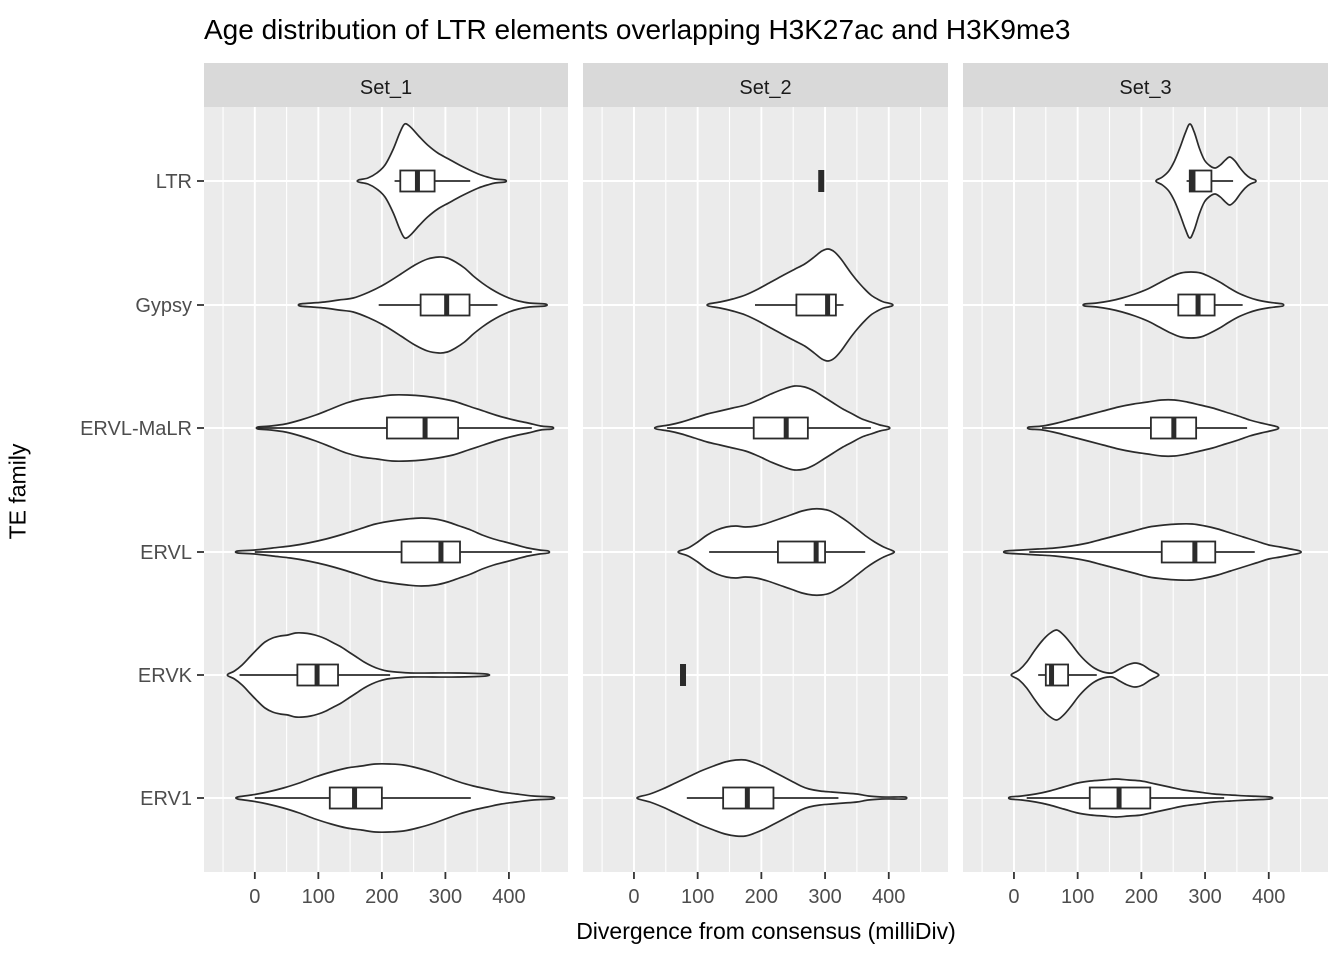 The image size is (1344, 960). Describe the element at coordinates (821, 181) in the screenshot. I see `degenerate-box-set-2-ltr` at that location.